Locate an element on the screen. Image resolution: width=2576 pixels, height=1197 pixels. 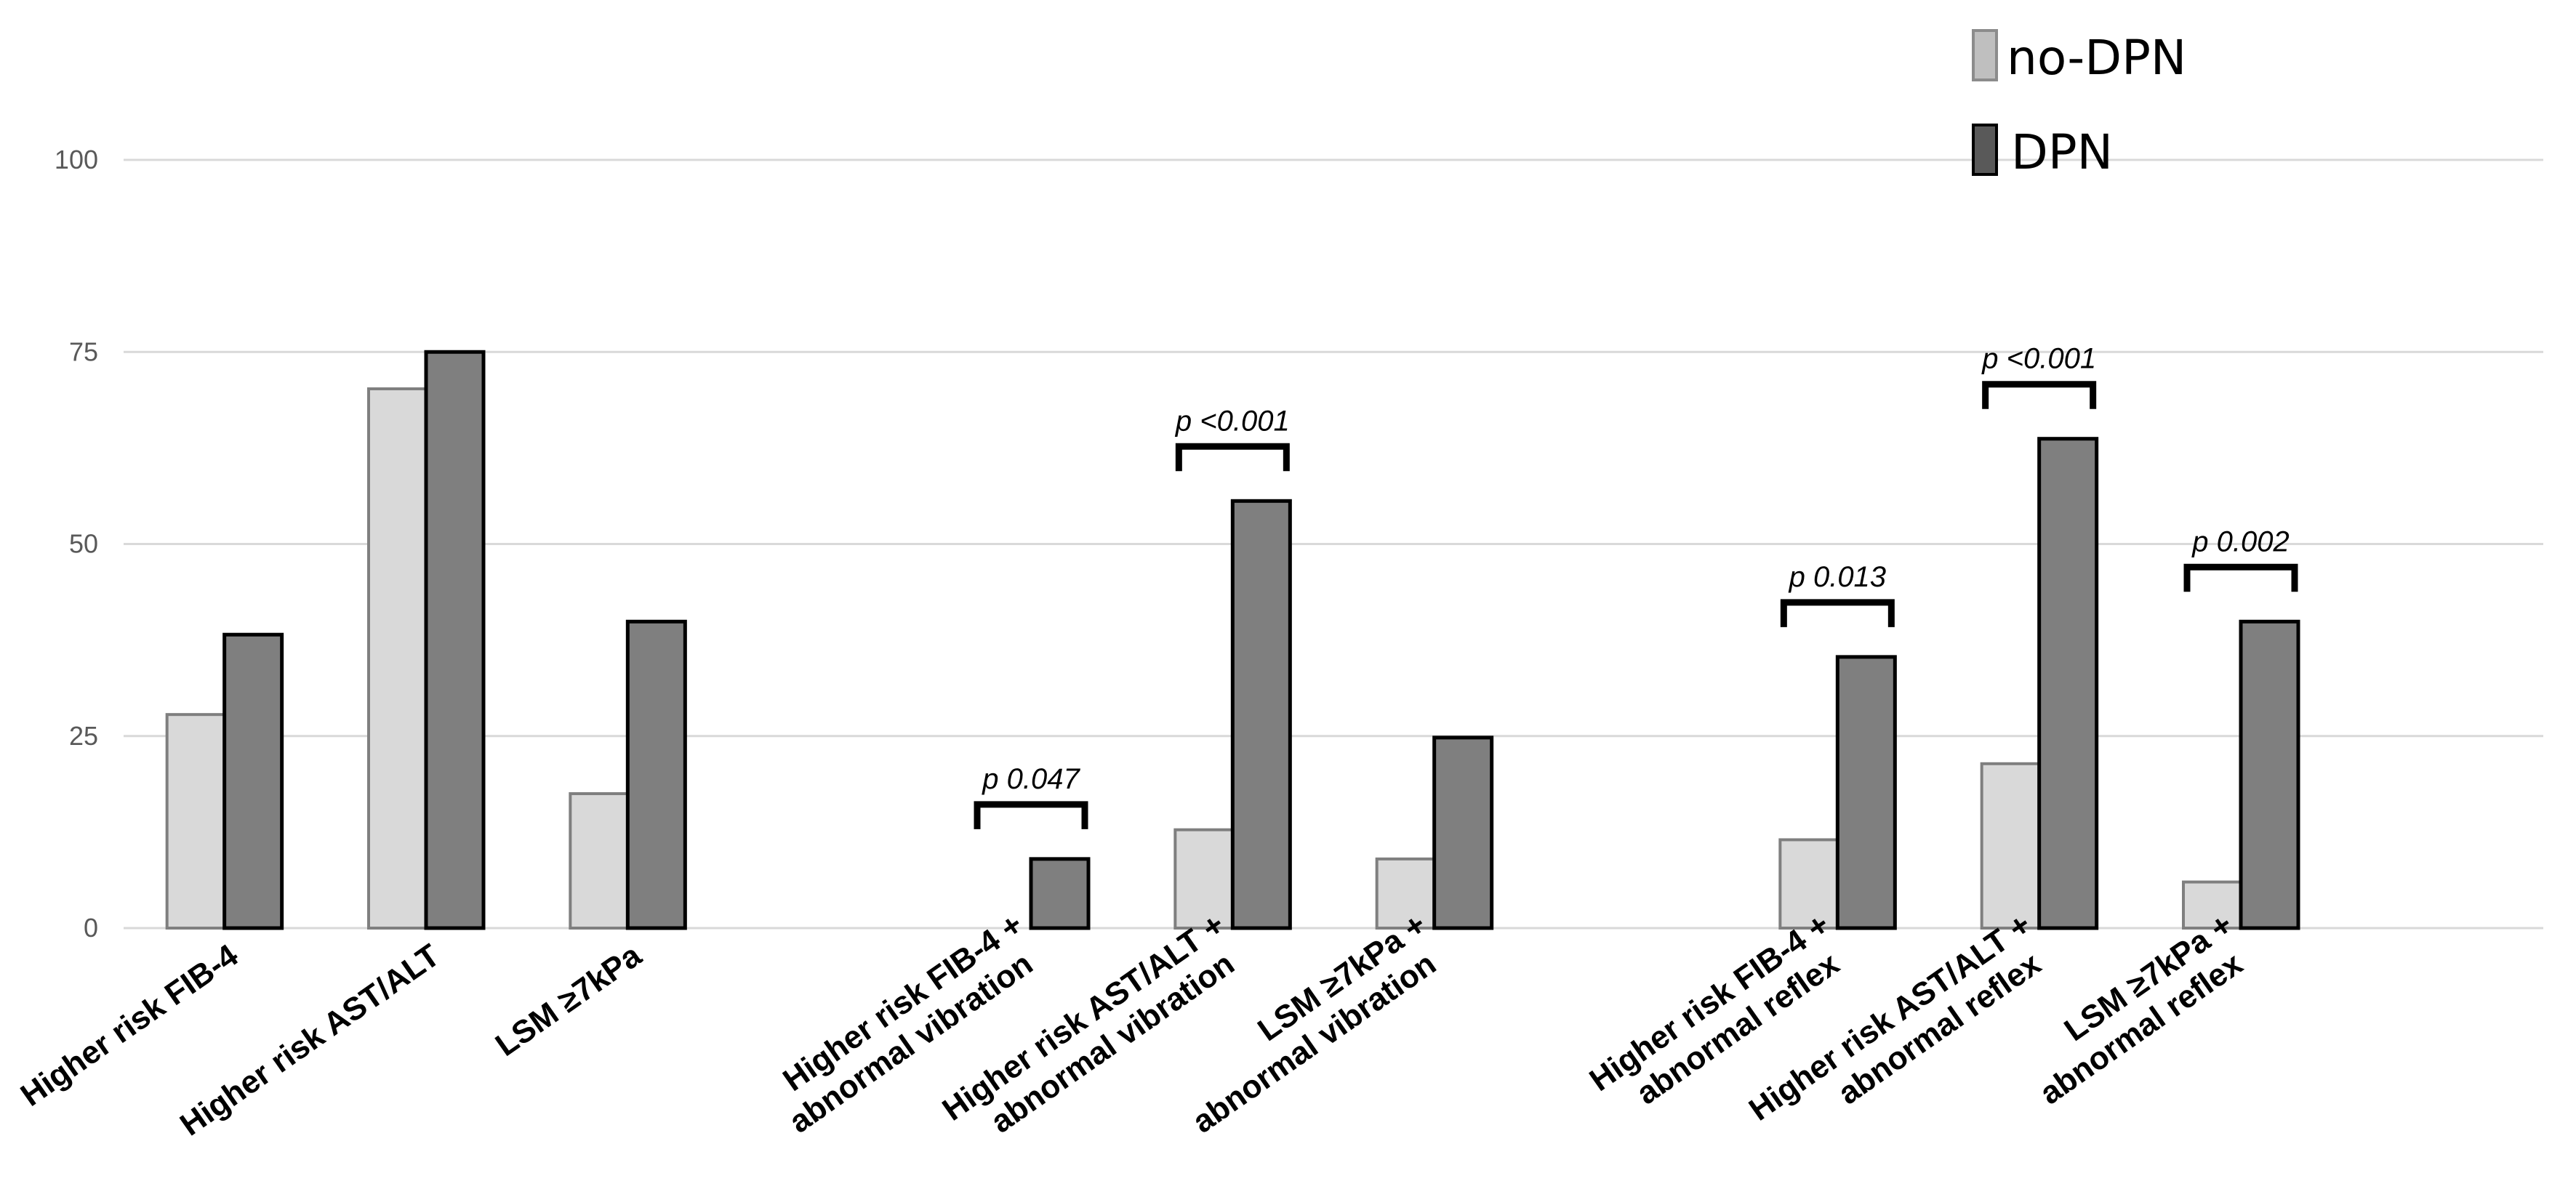
y-tick-label: 50 is located at coordinates (83, 544).